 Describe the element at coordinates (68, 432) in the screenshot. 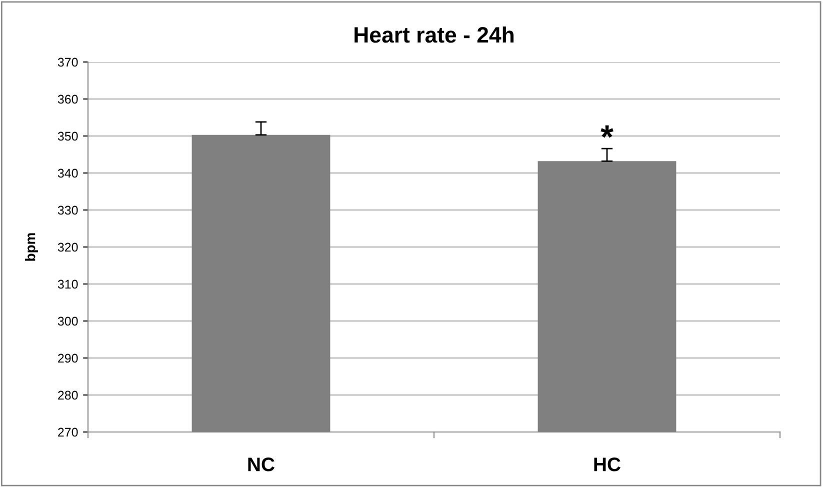

I see `y-tick-label: 270` at that location.